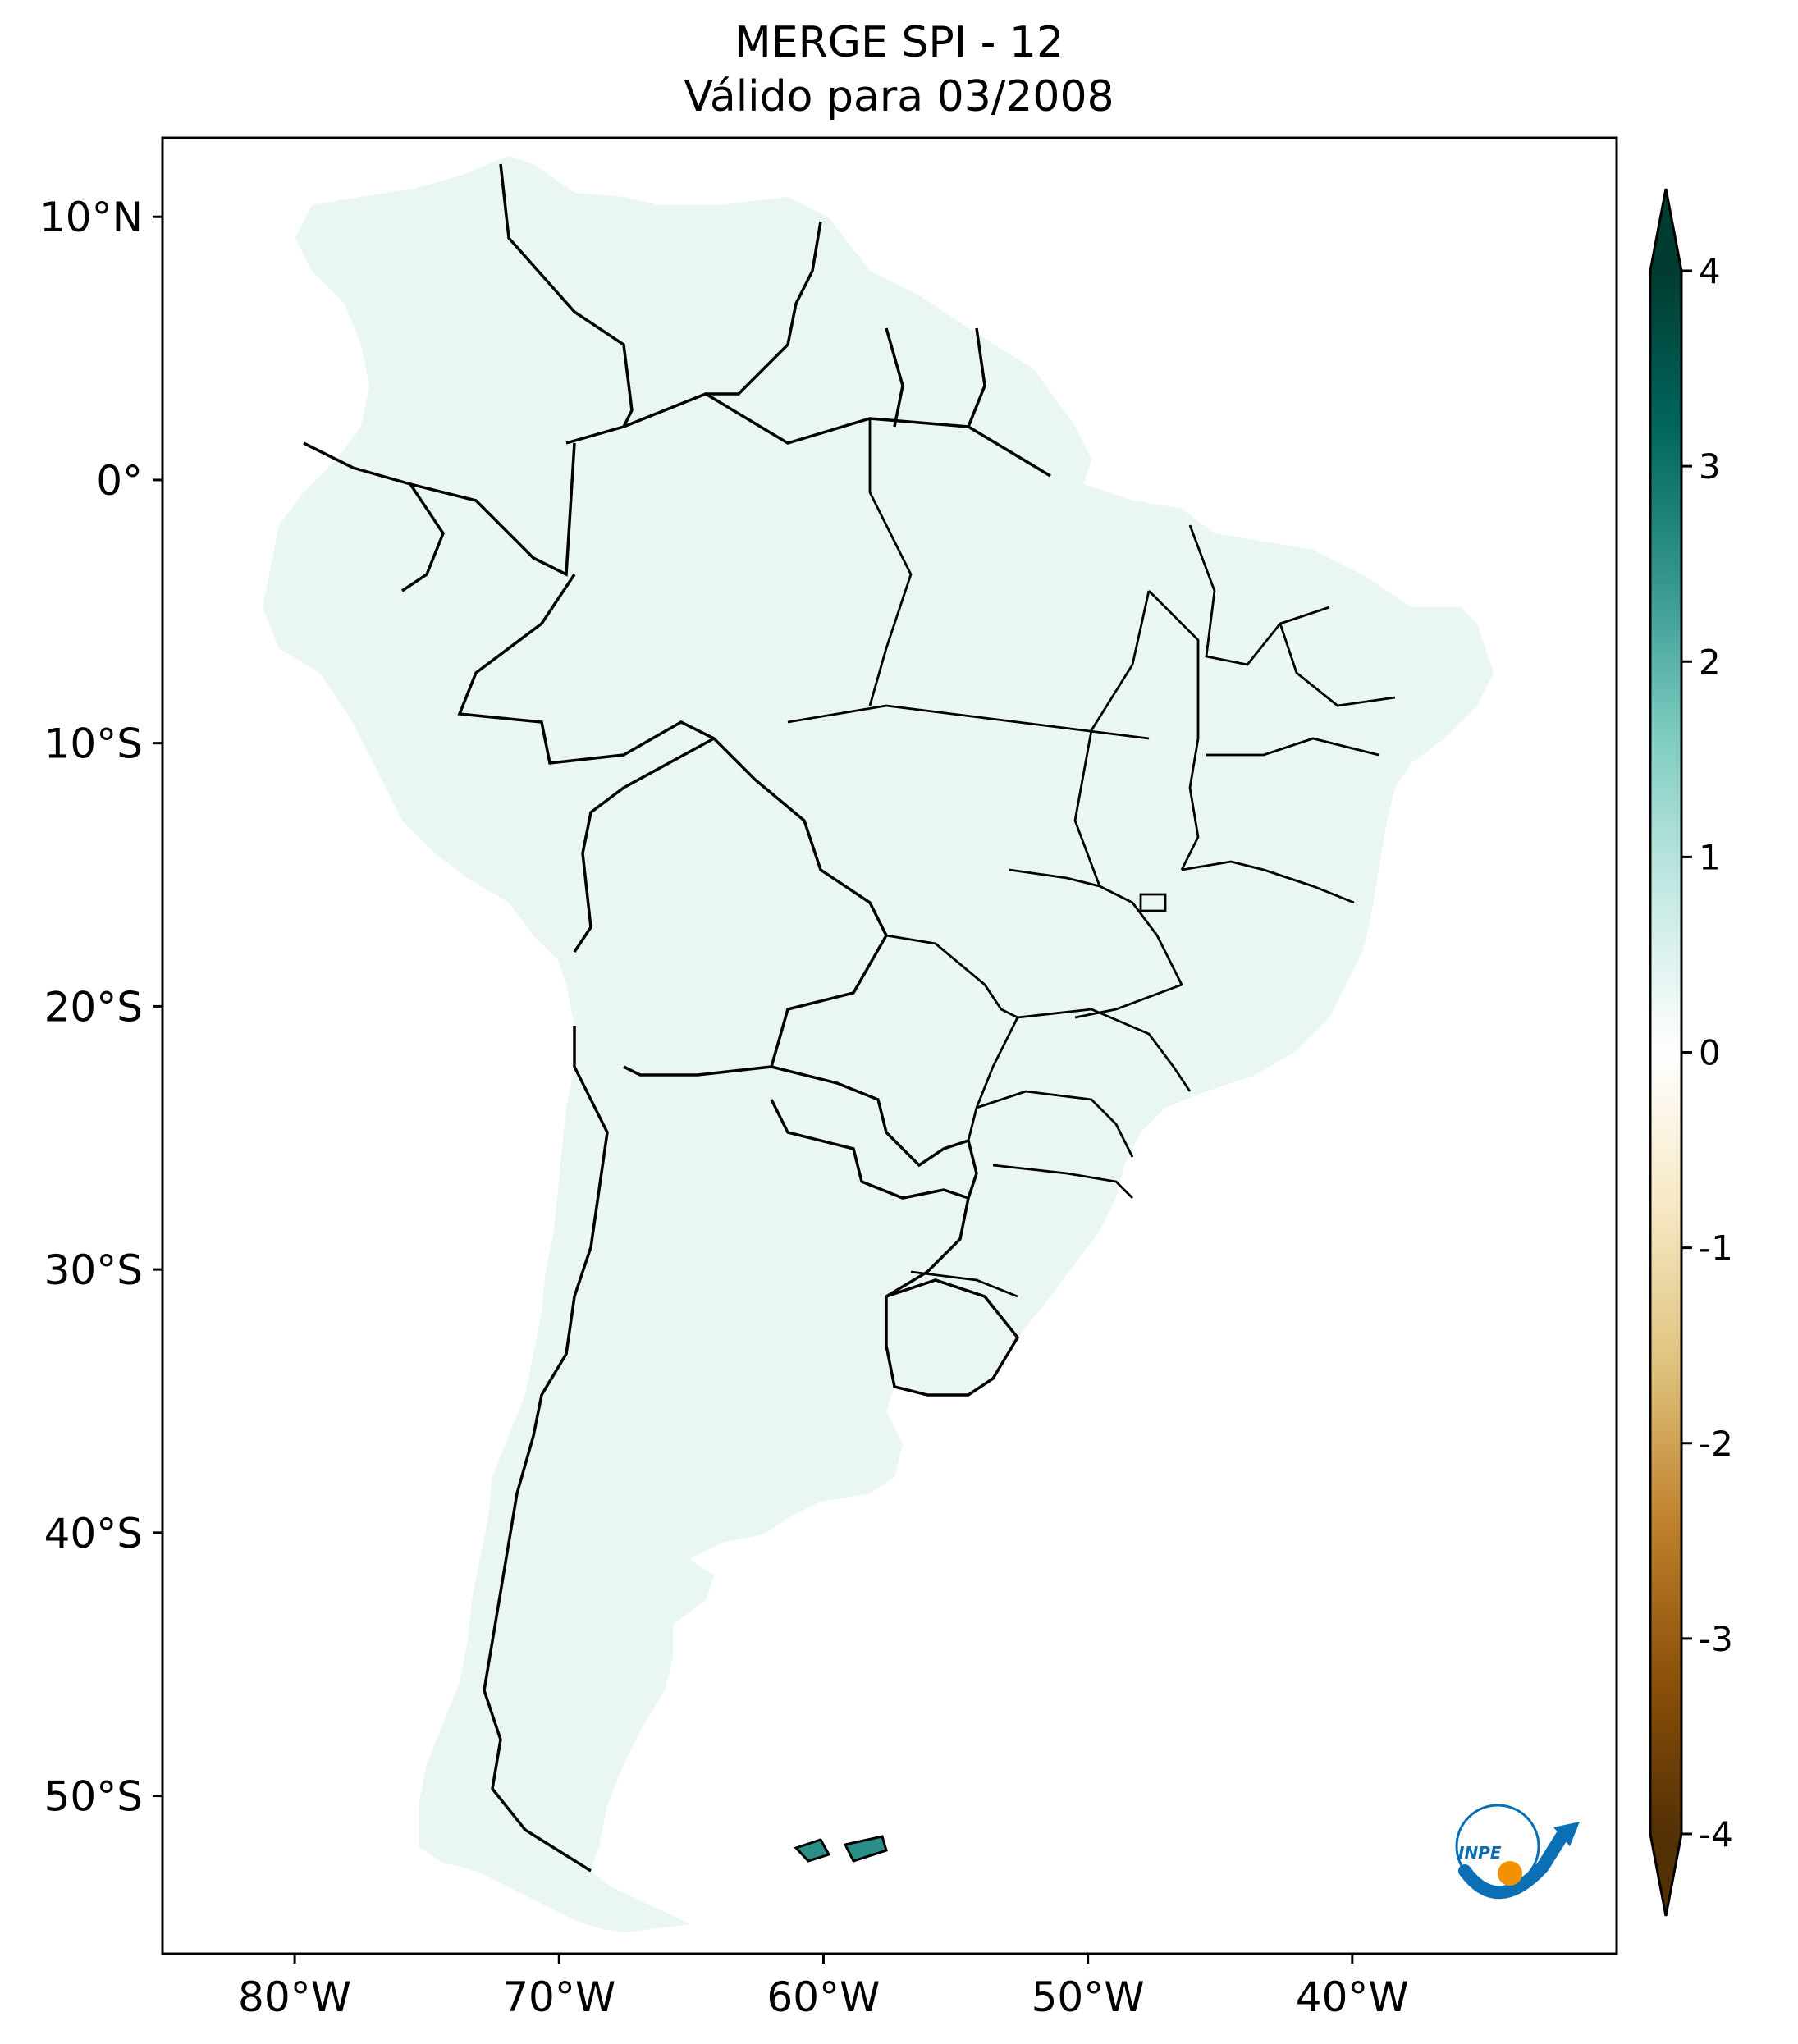  What do you see at coordinates (1716, 1248) in the screenshot?
I see `colorbar-tick-label: -1` at bounding box center [1716, 1248].